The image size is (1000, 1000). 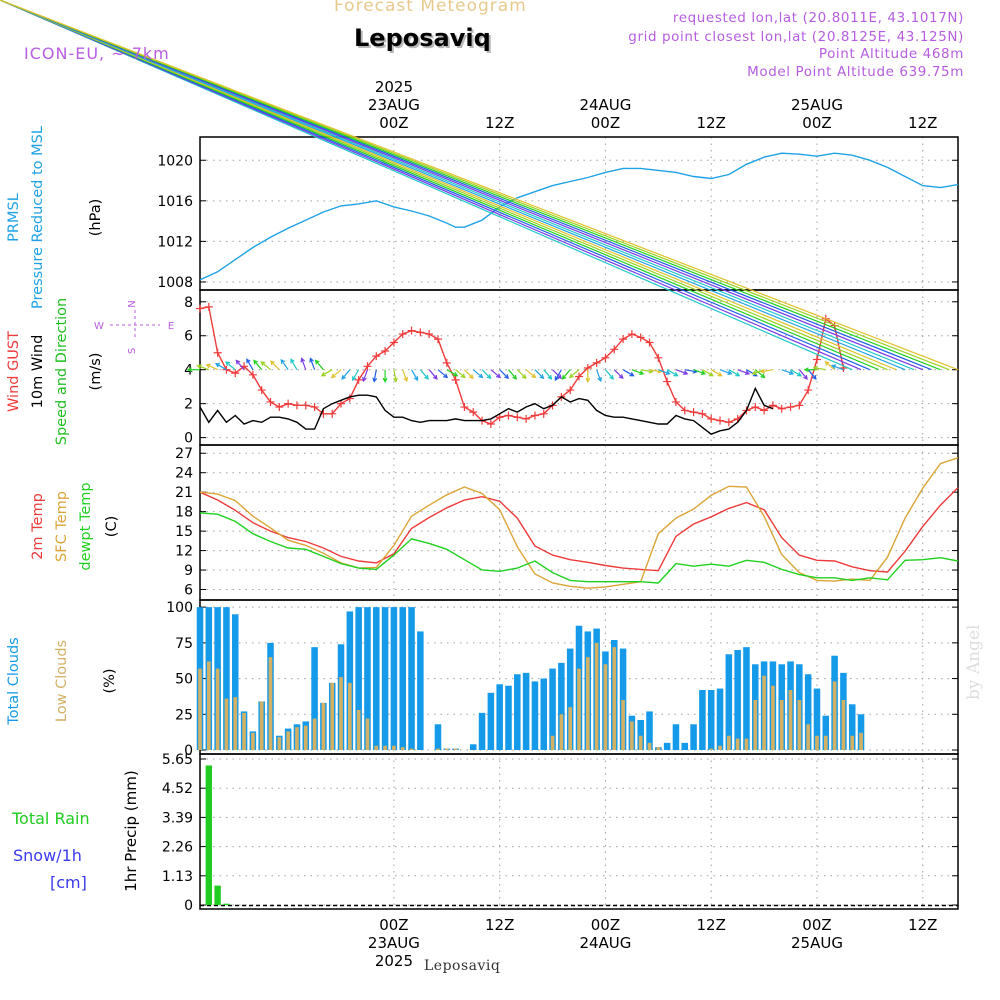 I want to click on y-tick-label: 2.26, so click(x=177, y=848).